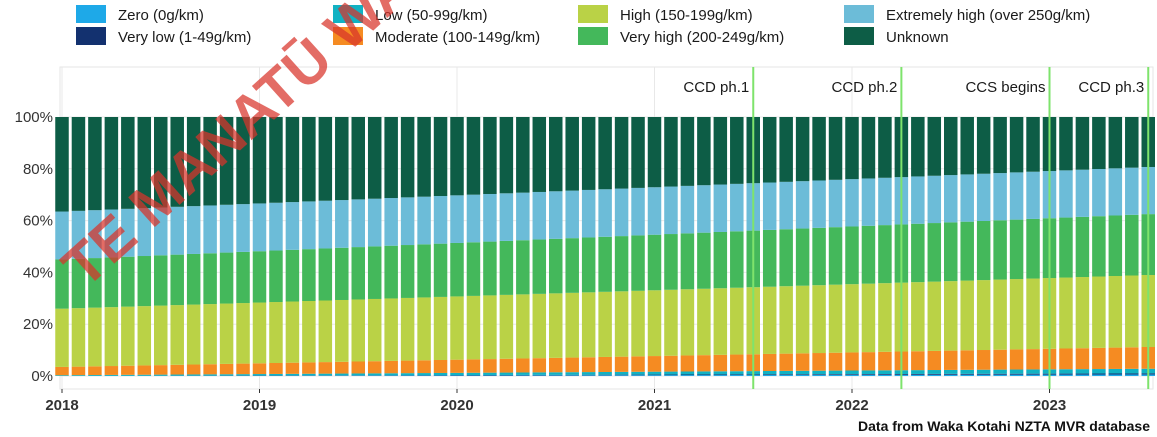 This screenshot has height=437, width=1157. Describe the element at coordinates (1111, 87) in the screenshot. I see `event-label: CCD ph.3` at that location.